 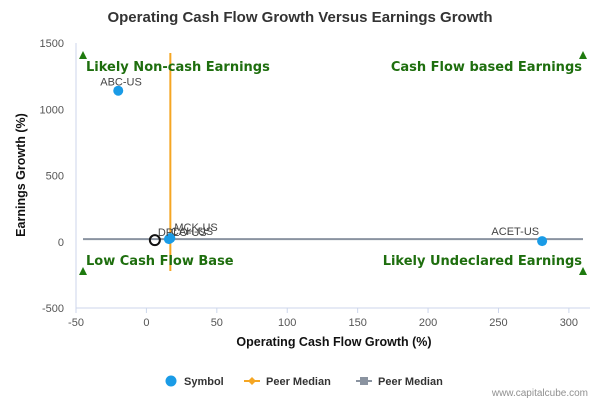 What do you see at coordinates (364, 381) in the screenshot?
I see `legend-peer-median-horizontal-marker` at bounding box center [364, 381].